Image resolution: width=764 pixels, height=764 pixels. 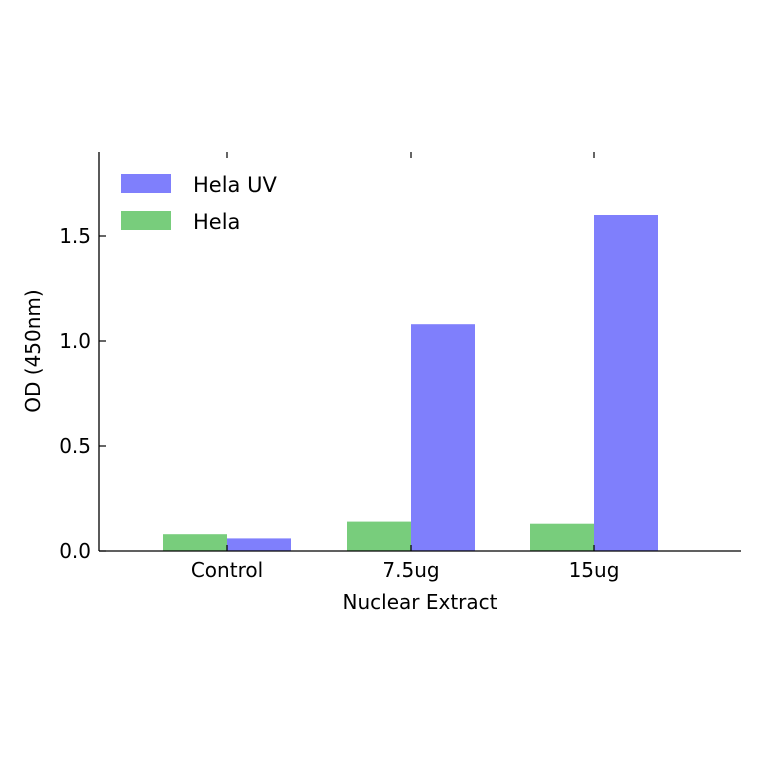 I want to click on bar-hela-uv-15ug, so click(x=626, y=383).